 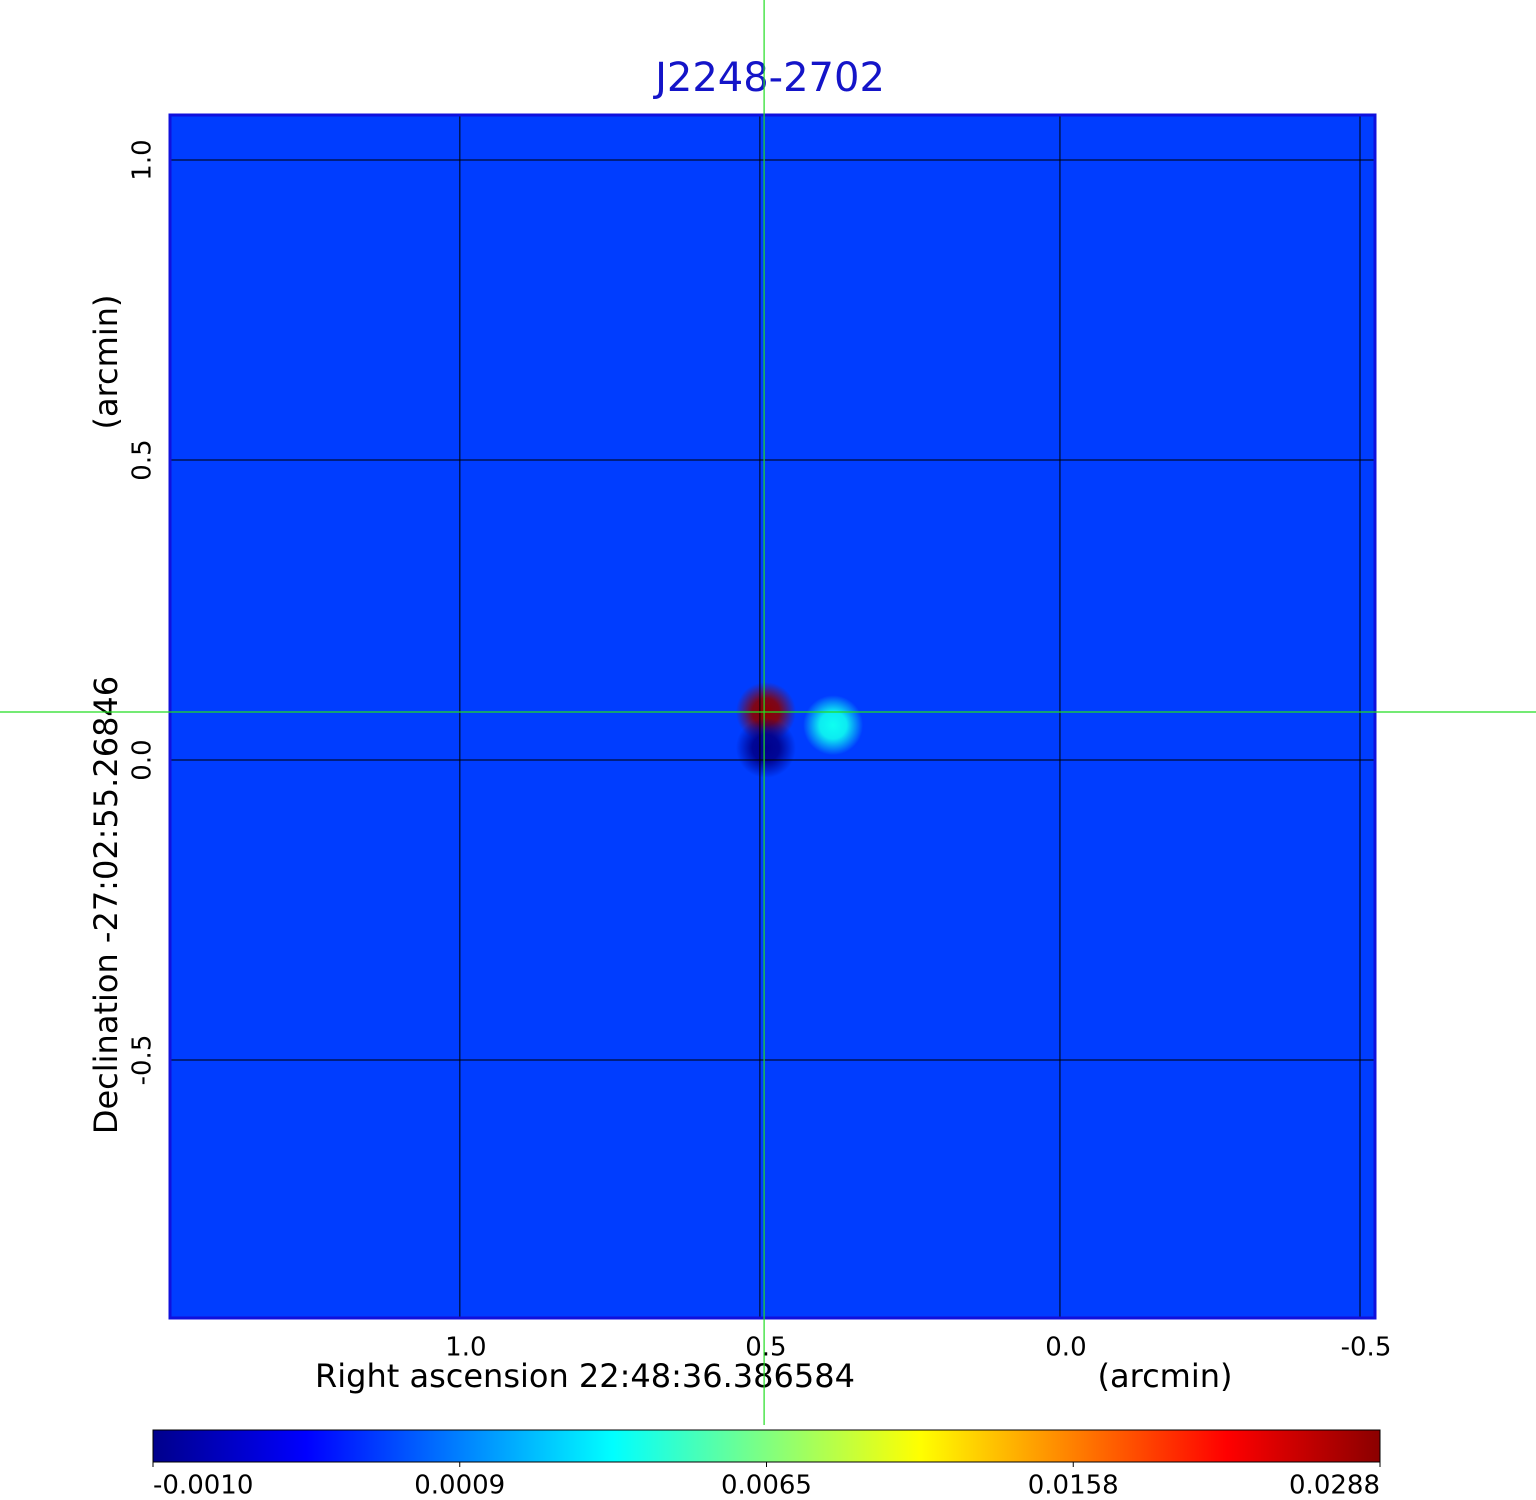 I want to click on x-axis-unit: (arcmin), so click(x=1165, y=1376).